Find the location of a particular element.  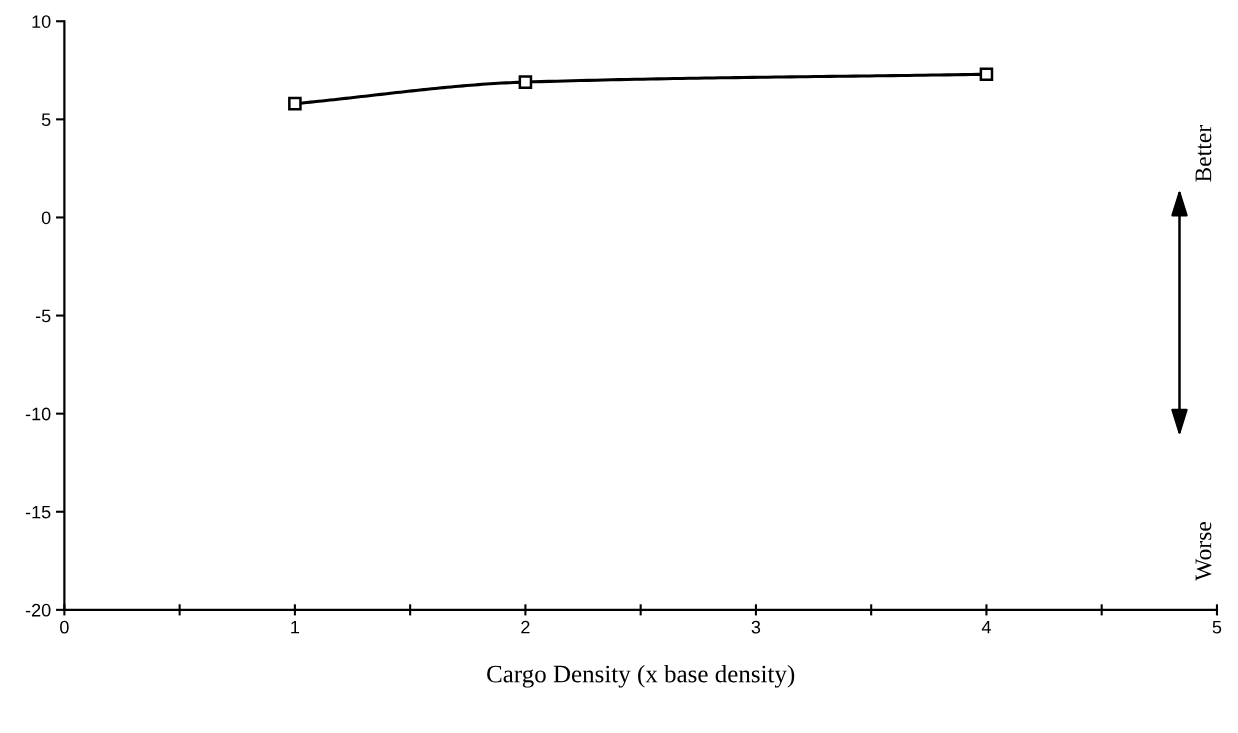

x-tick-label: 0 is located at coordinates (64, 627).